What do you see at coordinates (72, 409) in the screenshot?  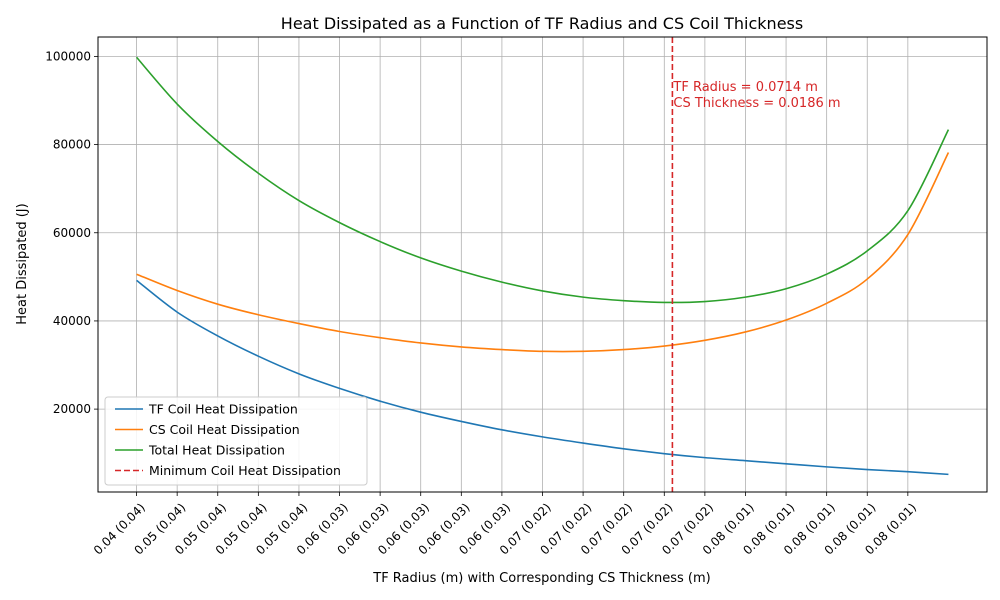 I see `y-tick-label: 20000` at bounding box center [72, 409].